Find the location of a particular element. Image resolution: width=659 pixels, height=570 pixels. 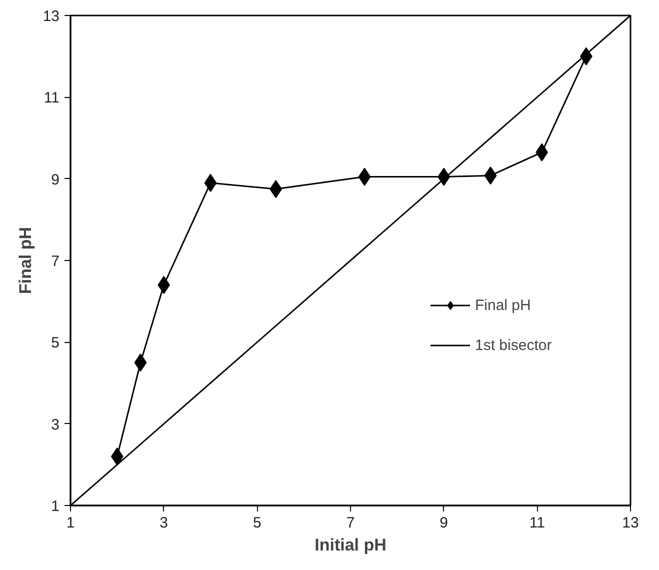

x-tick-label: 13 is located at coordinates (630, 523).